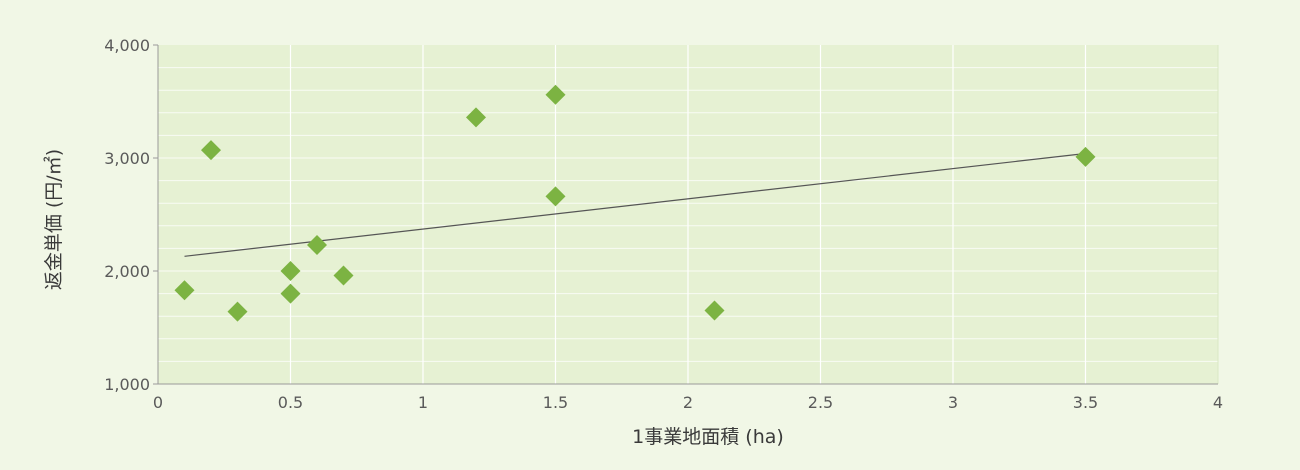  What do you see at coordinates (127, 45) in the screenshot?
I see `y-tick-label: 4,000` at bounding box center [127, 45].